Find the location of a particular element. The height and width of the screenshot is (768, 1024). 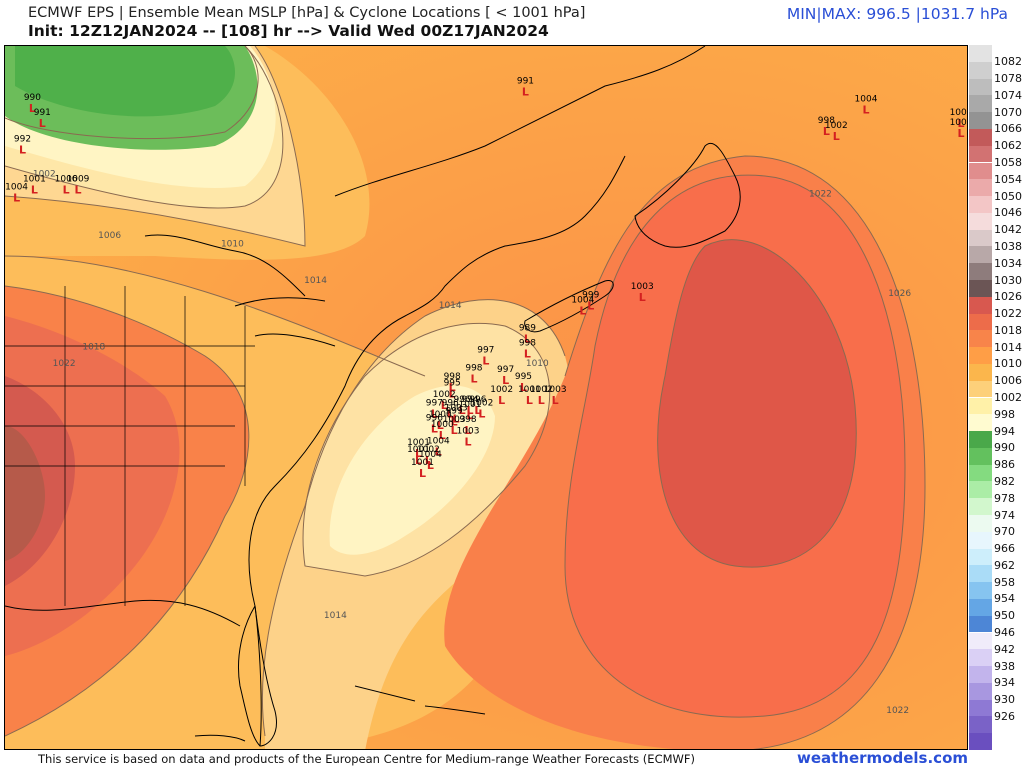

legend-label: 1026 is located at coordinates (1008, 297).